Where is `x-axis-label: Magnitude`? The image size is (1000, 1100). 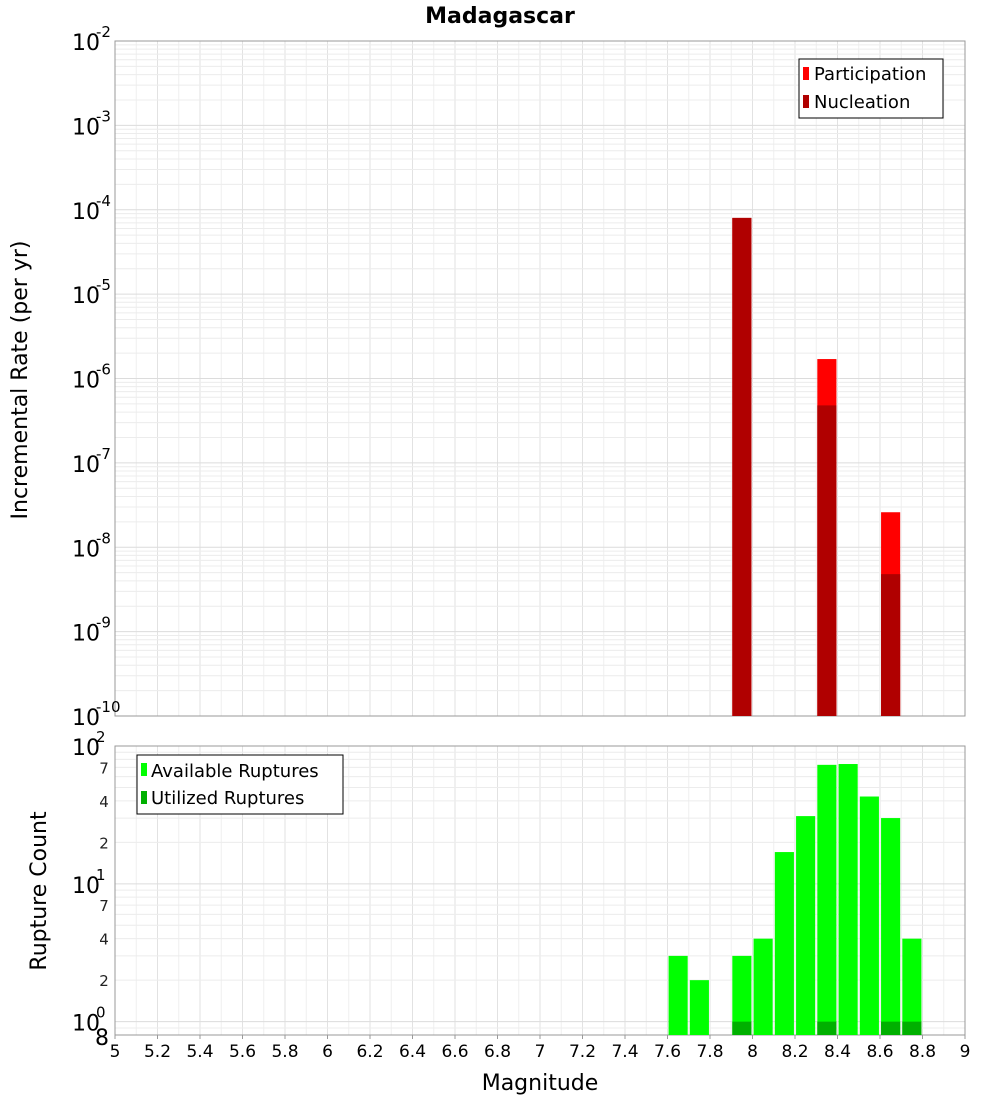 x-axis-label: Magnitude is located at coordinates (540, 1083).